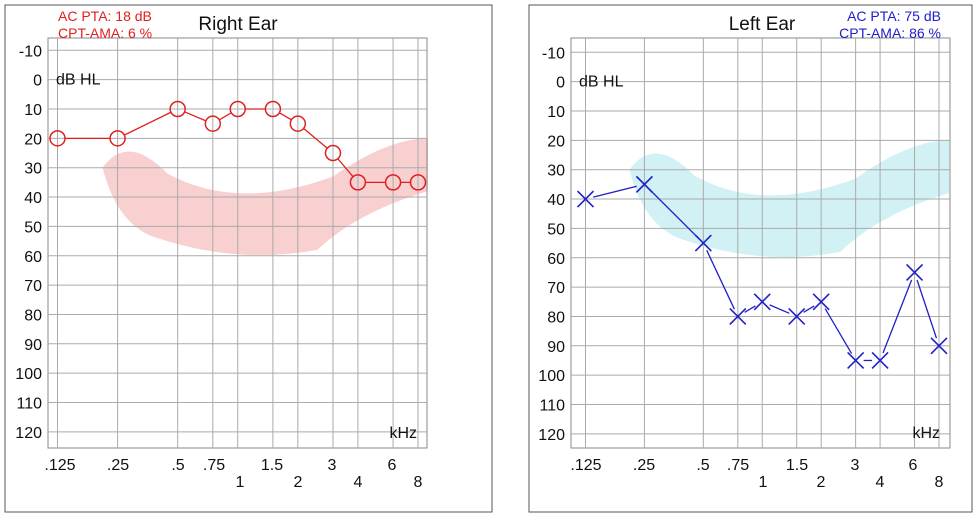  I want to click on stat-label: AC PTA: 75 dB, so click(894, 16).